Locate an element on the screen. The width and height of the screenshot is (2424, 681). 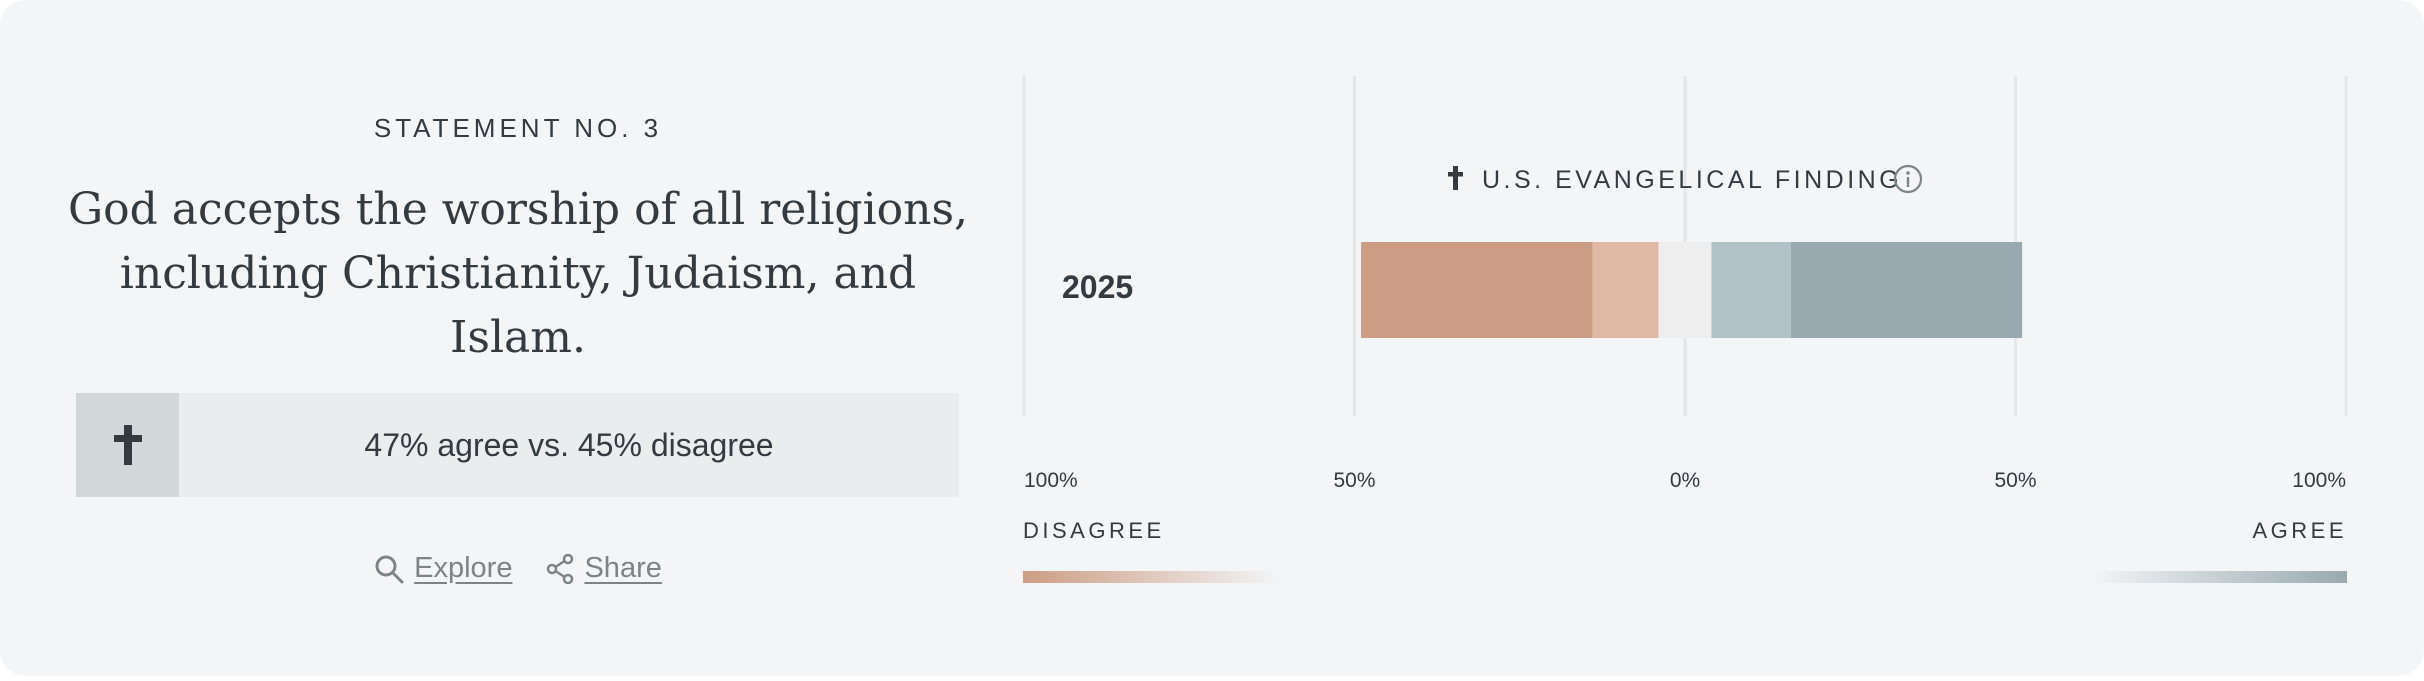
info-icon is located at coordinates (1908, 179).